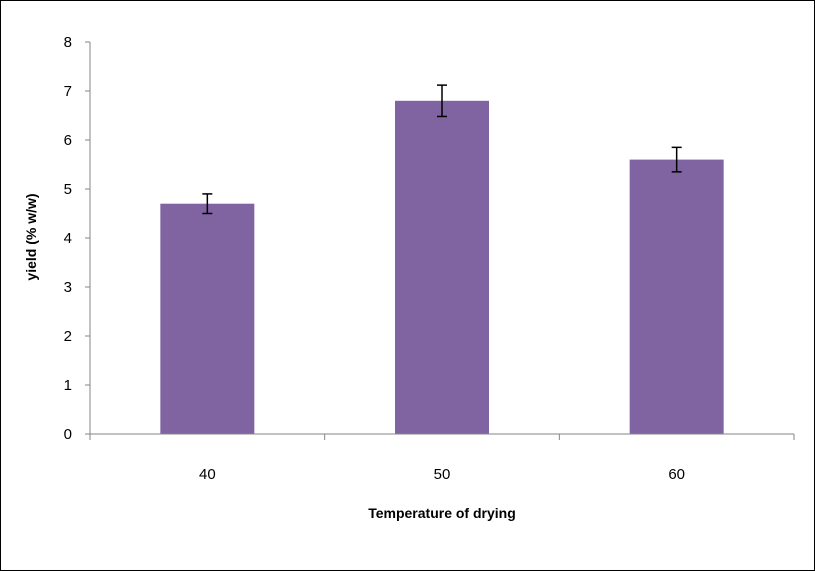  Describe the element at coordinates (68, 336) in the screenshot. I see `y-tick-label-2: 2` at that location.